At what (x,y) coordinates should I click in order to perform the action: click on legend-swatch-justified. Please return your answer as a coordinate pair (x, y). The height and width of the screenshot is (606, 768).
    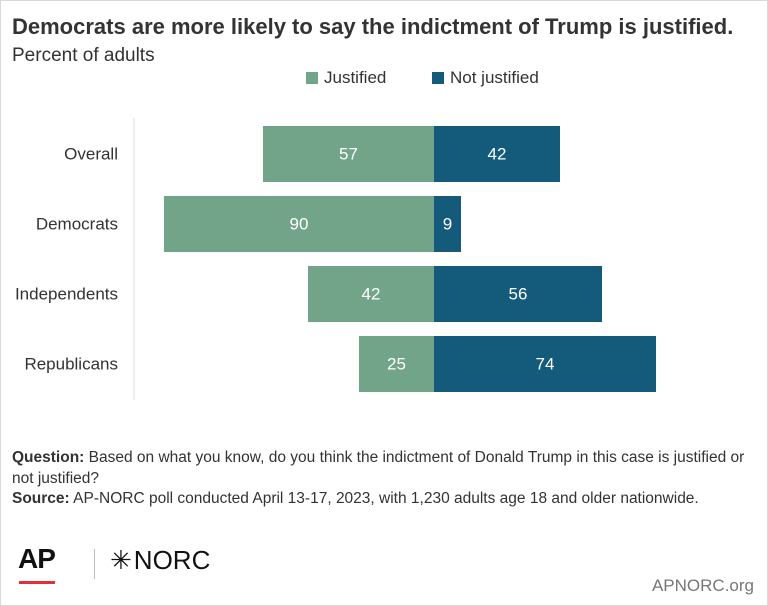
    Looking at the image, I should click on (312, 78).